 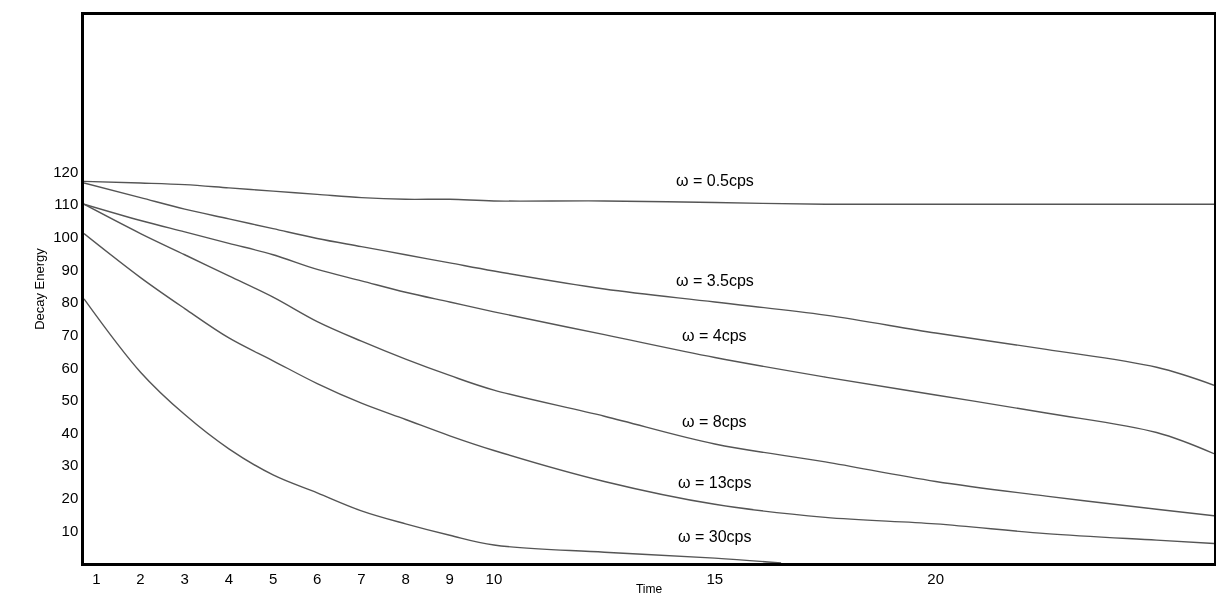 I want to click on x-tick-label: 2, so click(x=140, y=578).